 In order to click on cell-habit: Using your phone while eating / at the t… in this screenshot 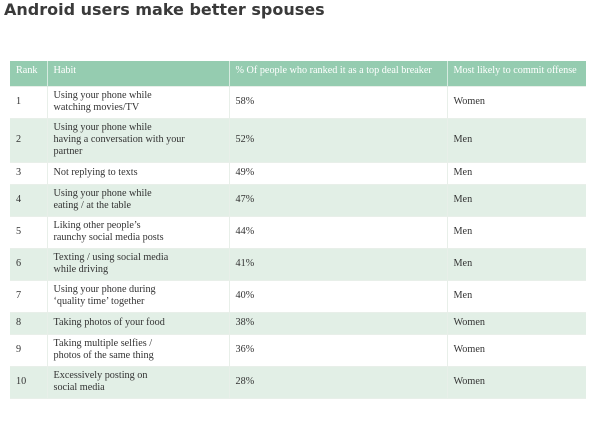, I will do `click(138, 199)`.